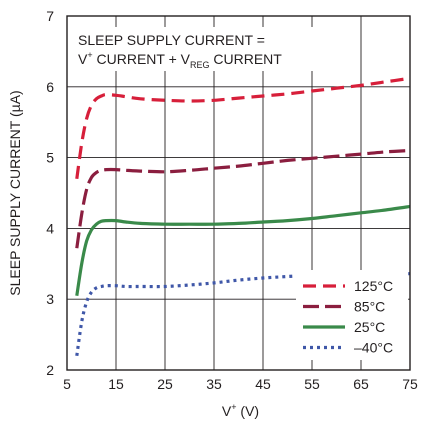 This screenshot has height=423, width=423. I want to click on legend-label-1: 85°C, so click(369, 307).